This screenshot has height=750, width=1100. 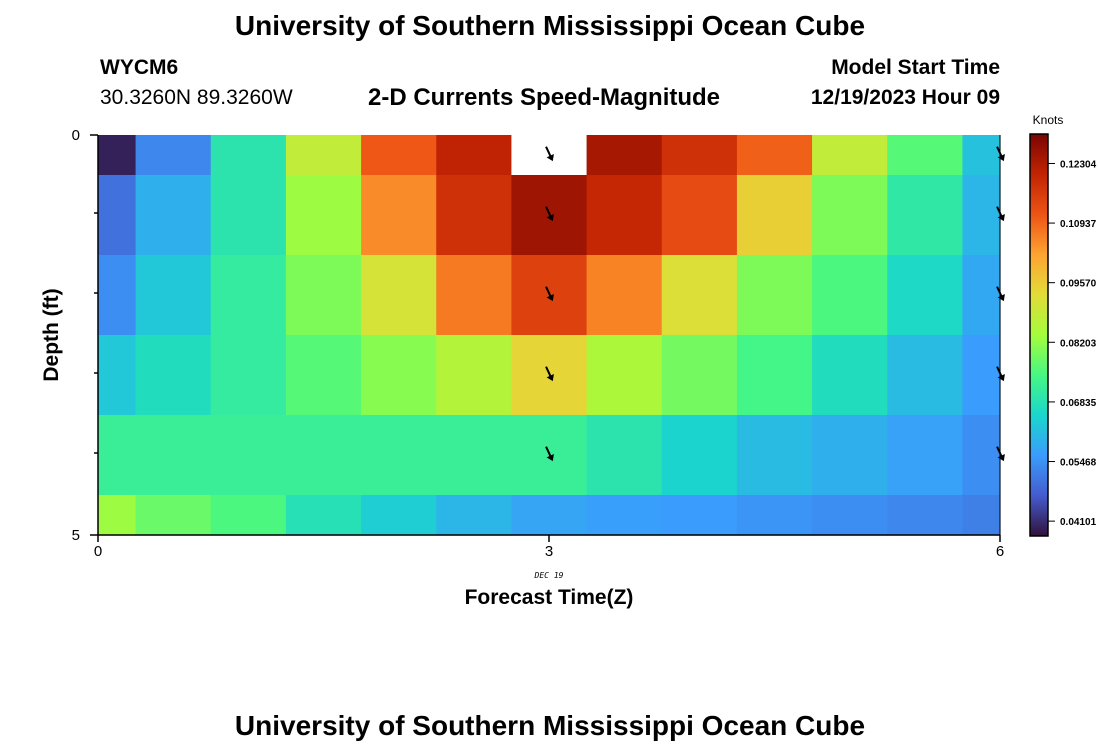 I want to click on y-tick-label: 0, so click(x=76, y=135).